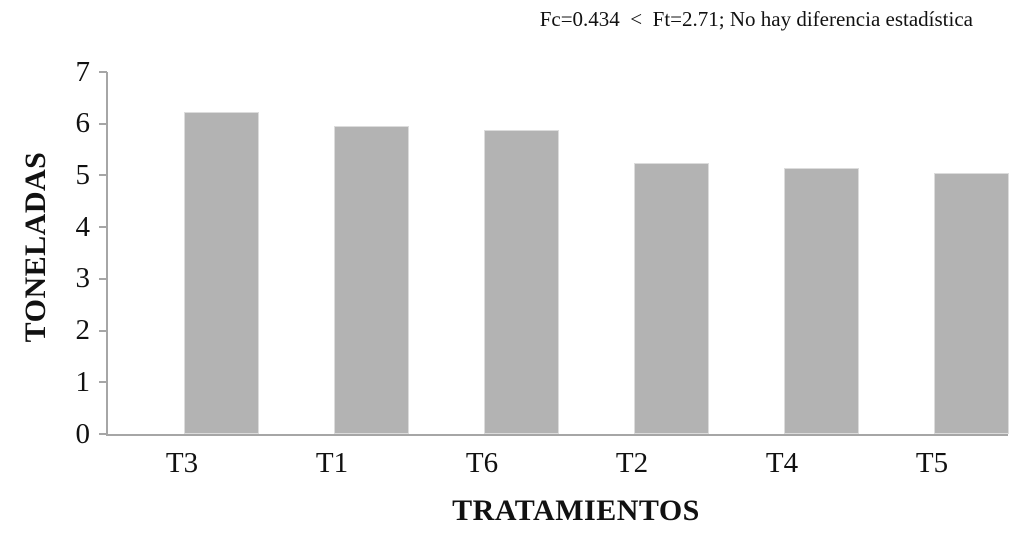 The image size is (1024, 539). What do you see at coordinates (482, 463) in the screenshot?
I see `x-category-label-T6: T6` at bounding box center [482, 463].